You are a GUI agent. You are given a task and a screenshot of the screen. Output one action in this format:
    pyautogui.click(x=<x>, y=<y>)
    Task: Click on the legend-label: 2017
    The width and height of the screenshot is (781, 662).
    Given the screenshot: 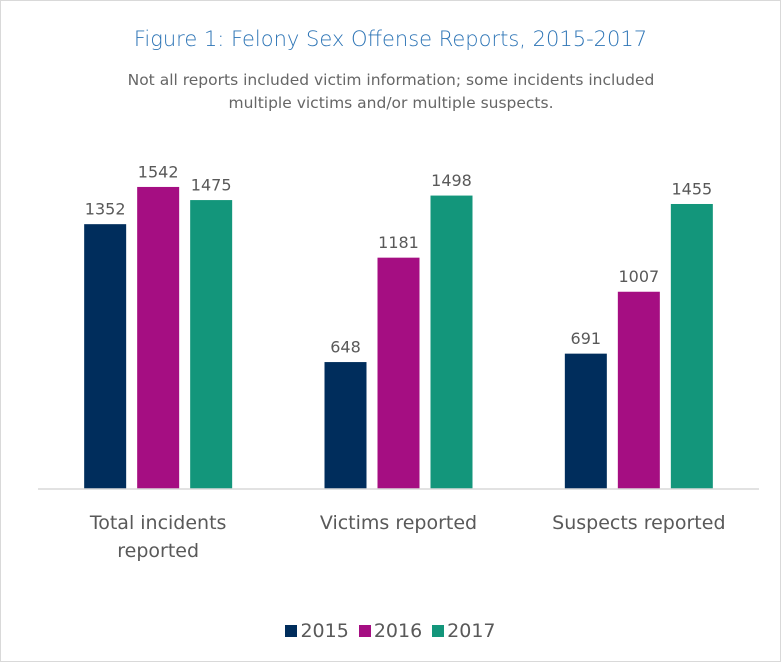 What is the action you would take?
    pyautogui.click(x=471, y=631)
    